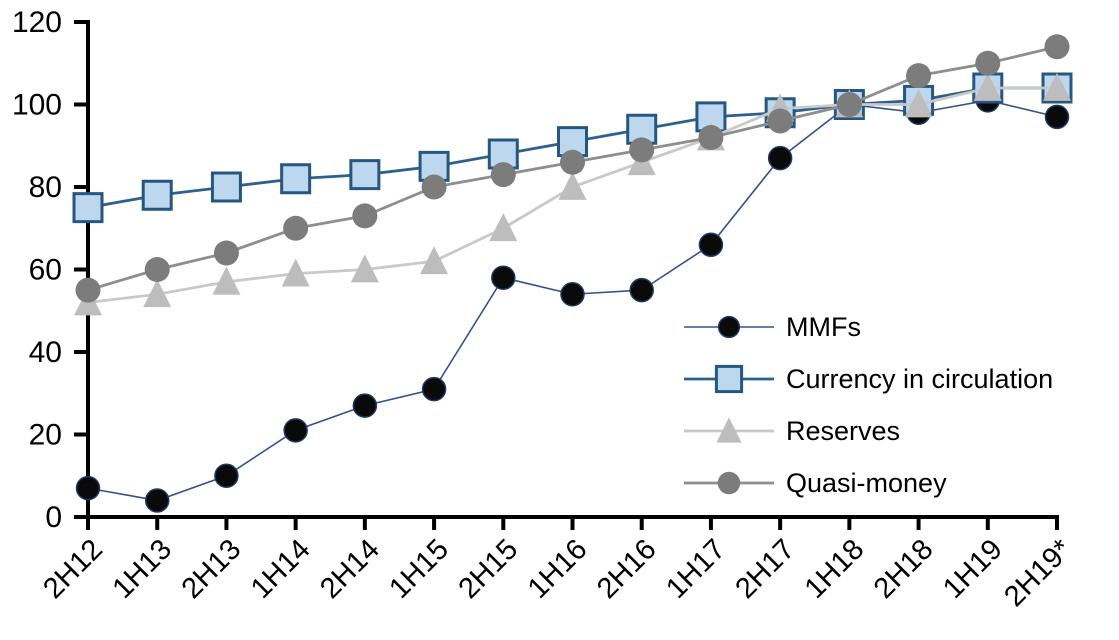 The image size is (1119, 640). What do you see at coordinates (919, 379) in the screenshot?
I see `legend-label: Currency in circulation` at bounding box center [919, 379].